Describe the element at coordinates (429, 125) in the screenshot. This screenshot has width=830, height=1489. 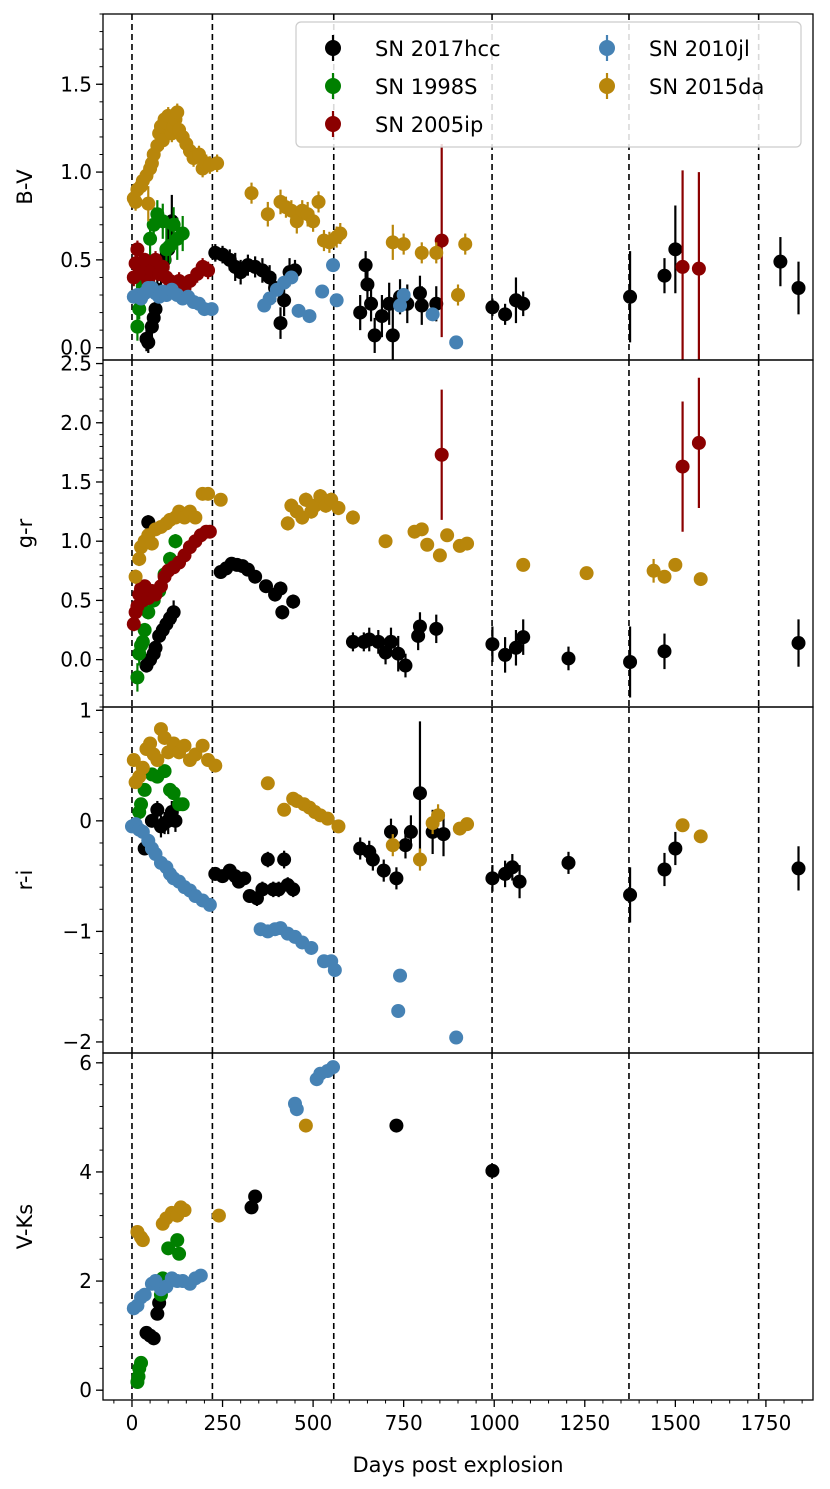
I see `legend-label: SN 2005ip` at that location.